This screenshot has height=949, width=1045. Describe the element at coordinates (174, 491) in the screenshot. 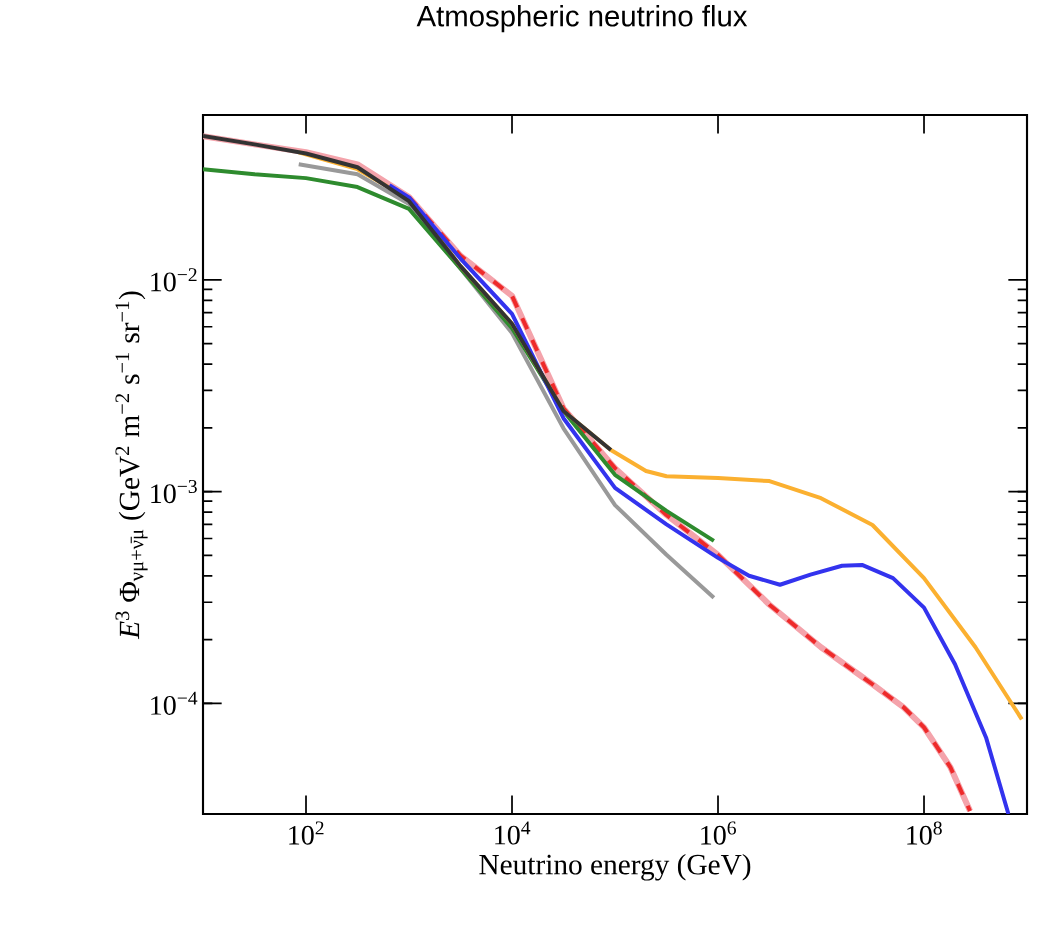

I see `y-tick-label: 10$^{−3}$` at that location.